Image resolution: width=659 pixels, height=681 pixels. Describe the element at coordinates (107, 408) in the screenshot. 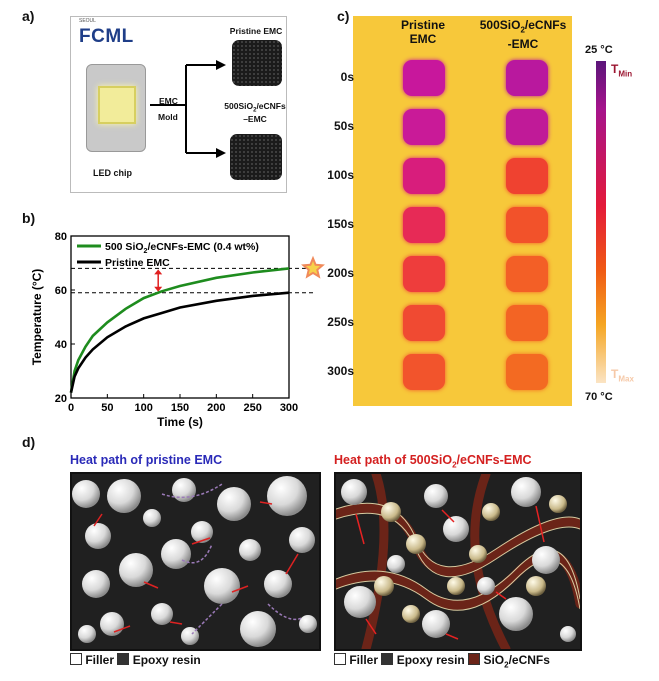

I see `x-tick-label: 50` at that location.